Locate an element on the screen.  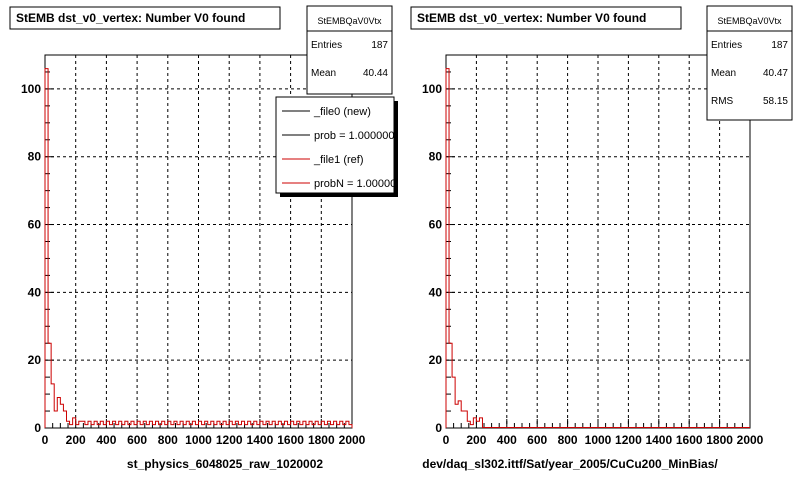
stats-label: RMS is located at coordinates (722, 101).